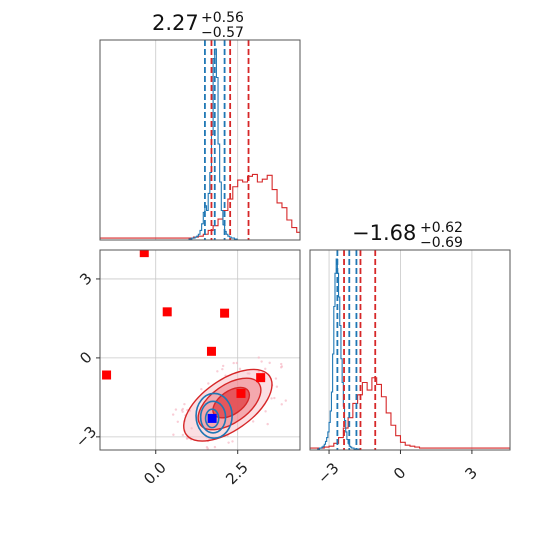 The image size is (550, 550). Describe the element at coordinates (400, 350) in the screenshot. I see `grid-p2` at that location.